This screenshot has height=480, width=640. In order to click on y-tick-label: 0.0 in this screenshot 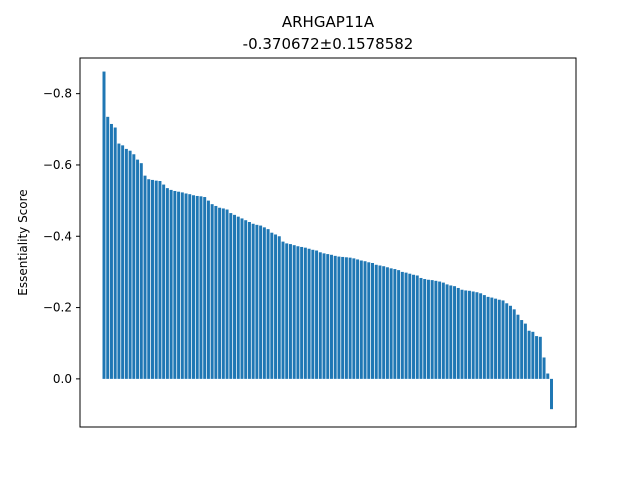, I will do `click(62, 379)`.